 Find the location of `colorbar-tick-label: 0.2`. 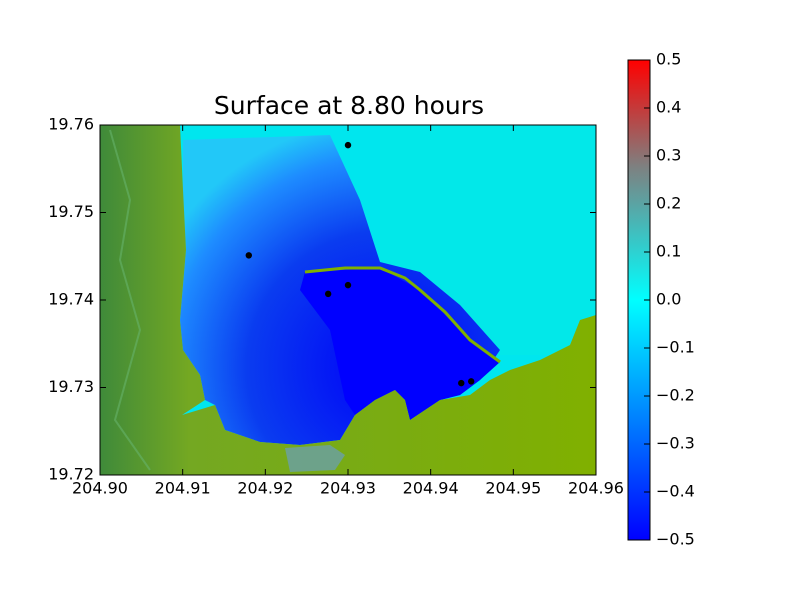

colorbar-tick-label: 0.2 is located at coordinates (668, 203).